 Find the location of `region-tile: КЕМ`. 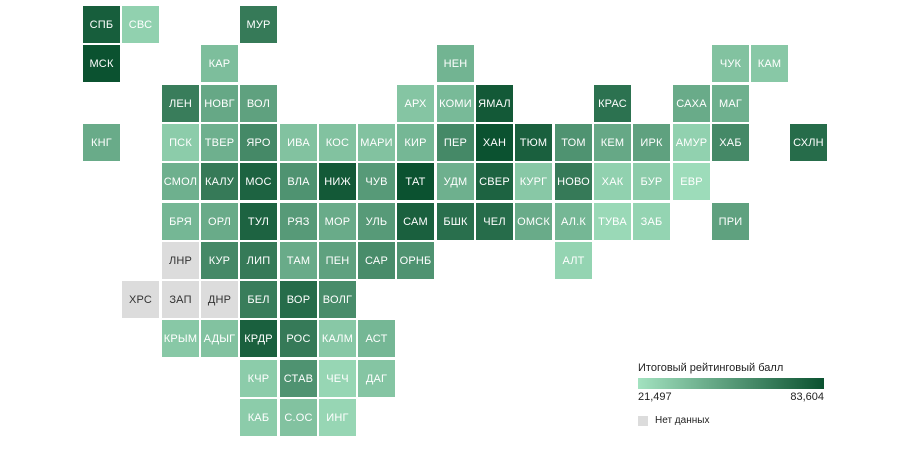

region-tile: КЕМ is located at coordinates (612, 142).